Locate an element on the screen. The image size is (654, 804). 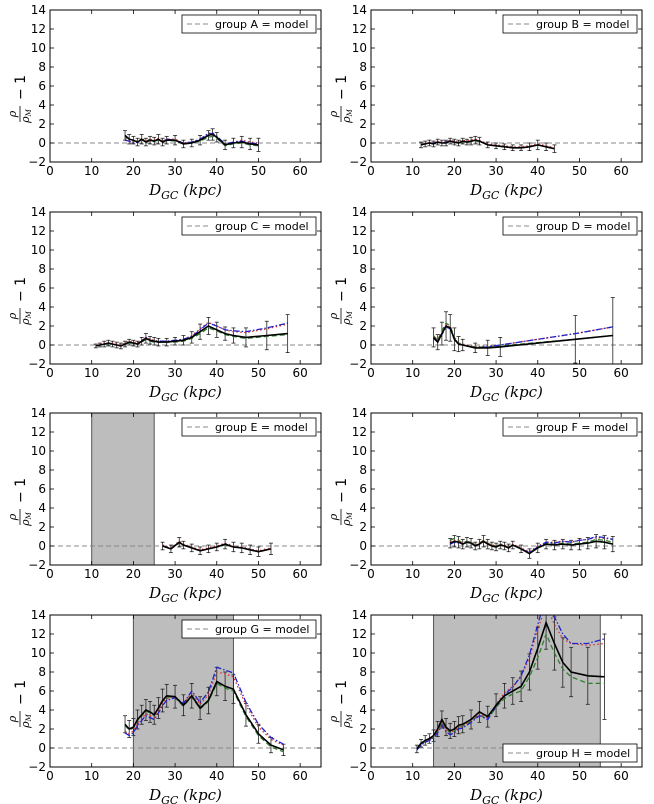
series-line-red is located at coordinates (191, 334).